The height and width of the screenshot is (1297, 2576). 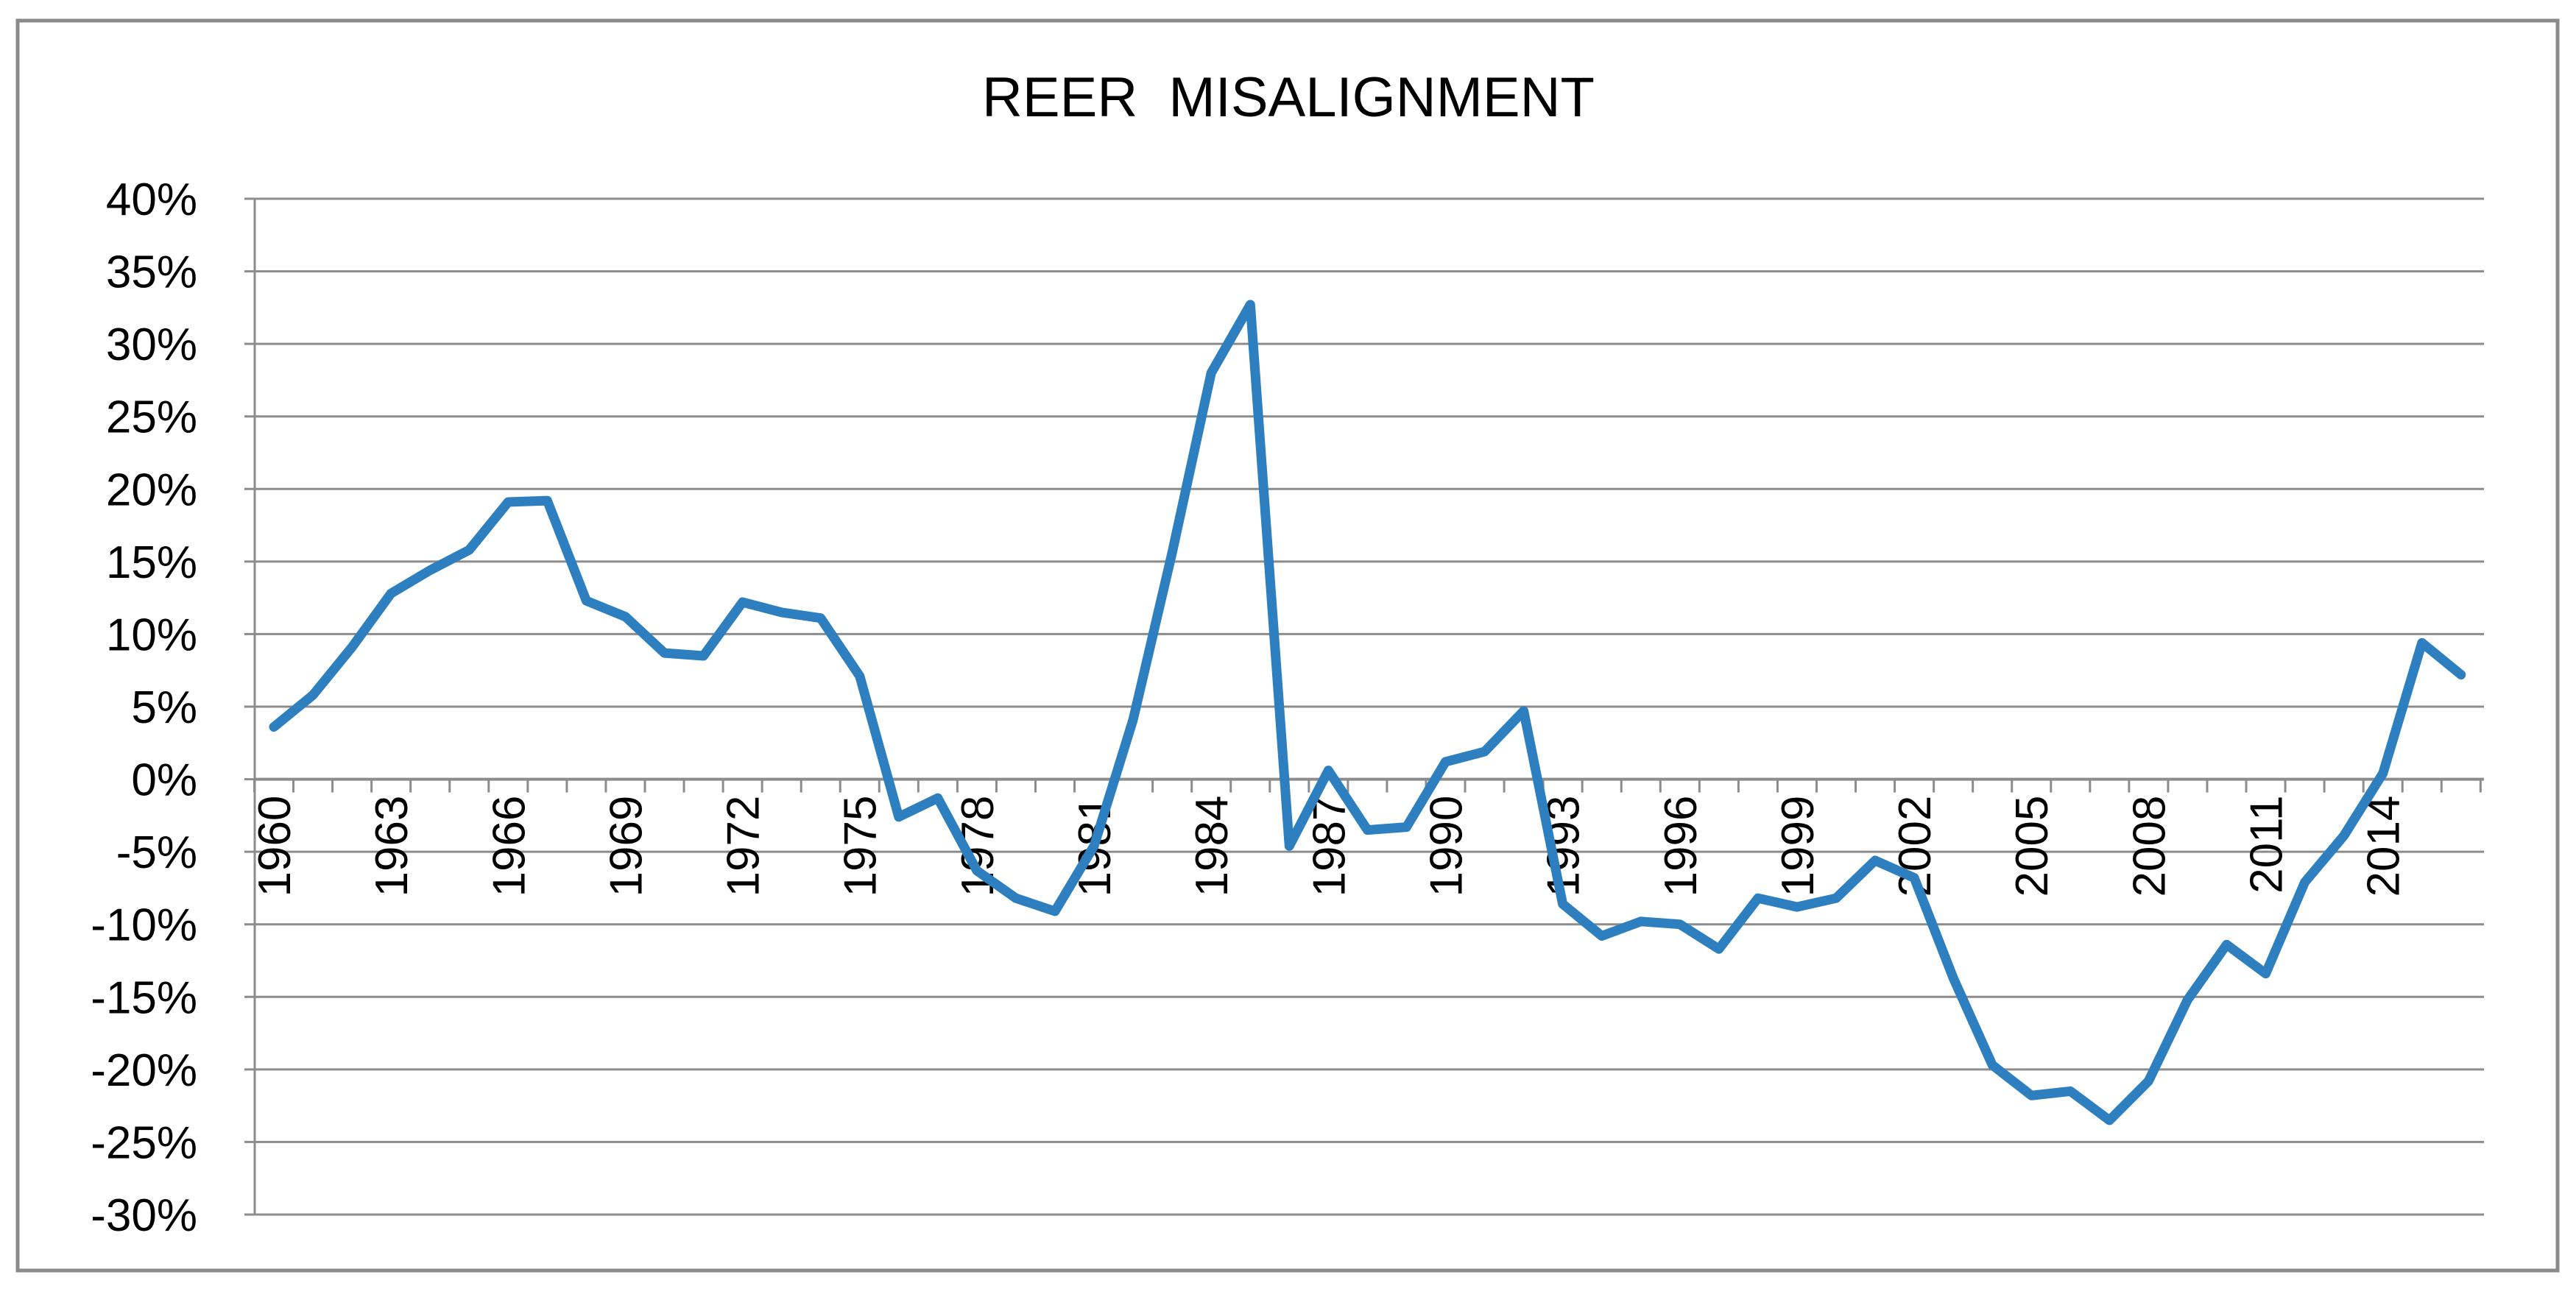 What do you see at coordinates (151, 634) in the screenshot?
I see `y-tick-label: 10%` at bounding box center [151, 634].